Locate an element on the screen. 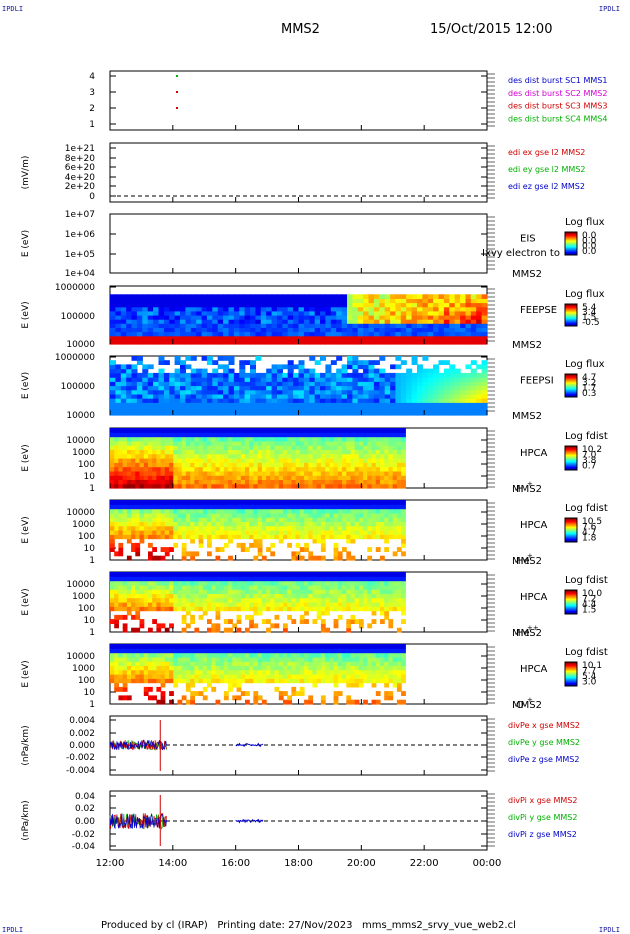 The width and height of the screenshot is (630, 934). colorbar-tick: 7.6 is located at coordinates (589, 528).